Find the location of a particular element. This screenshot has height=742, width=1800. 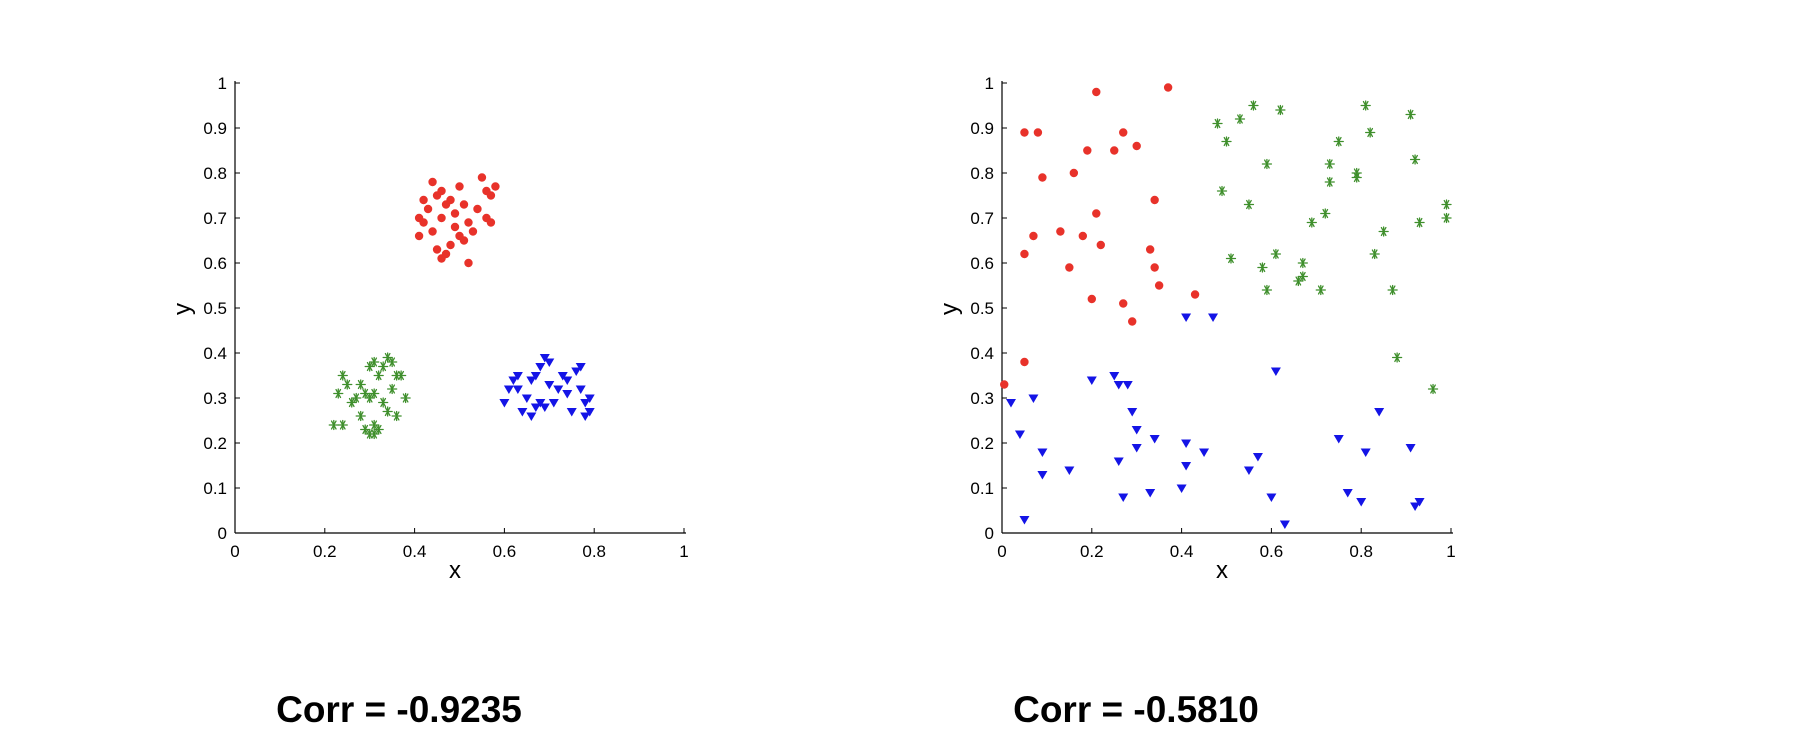

x-tick-label: 0 is located at coordinates (1001, 551).